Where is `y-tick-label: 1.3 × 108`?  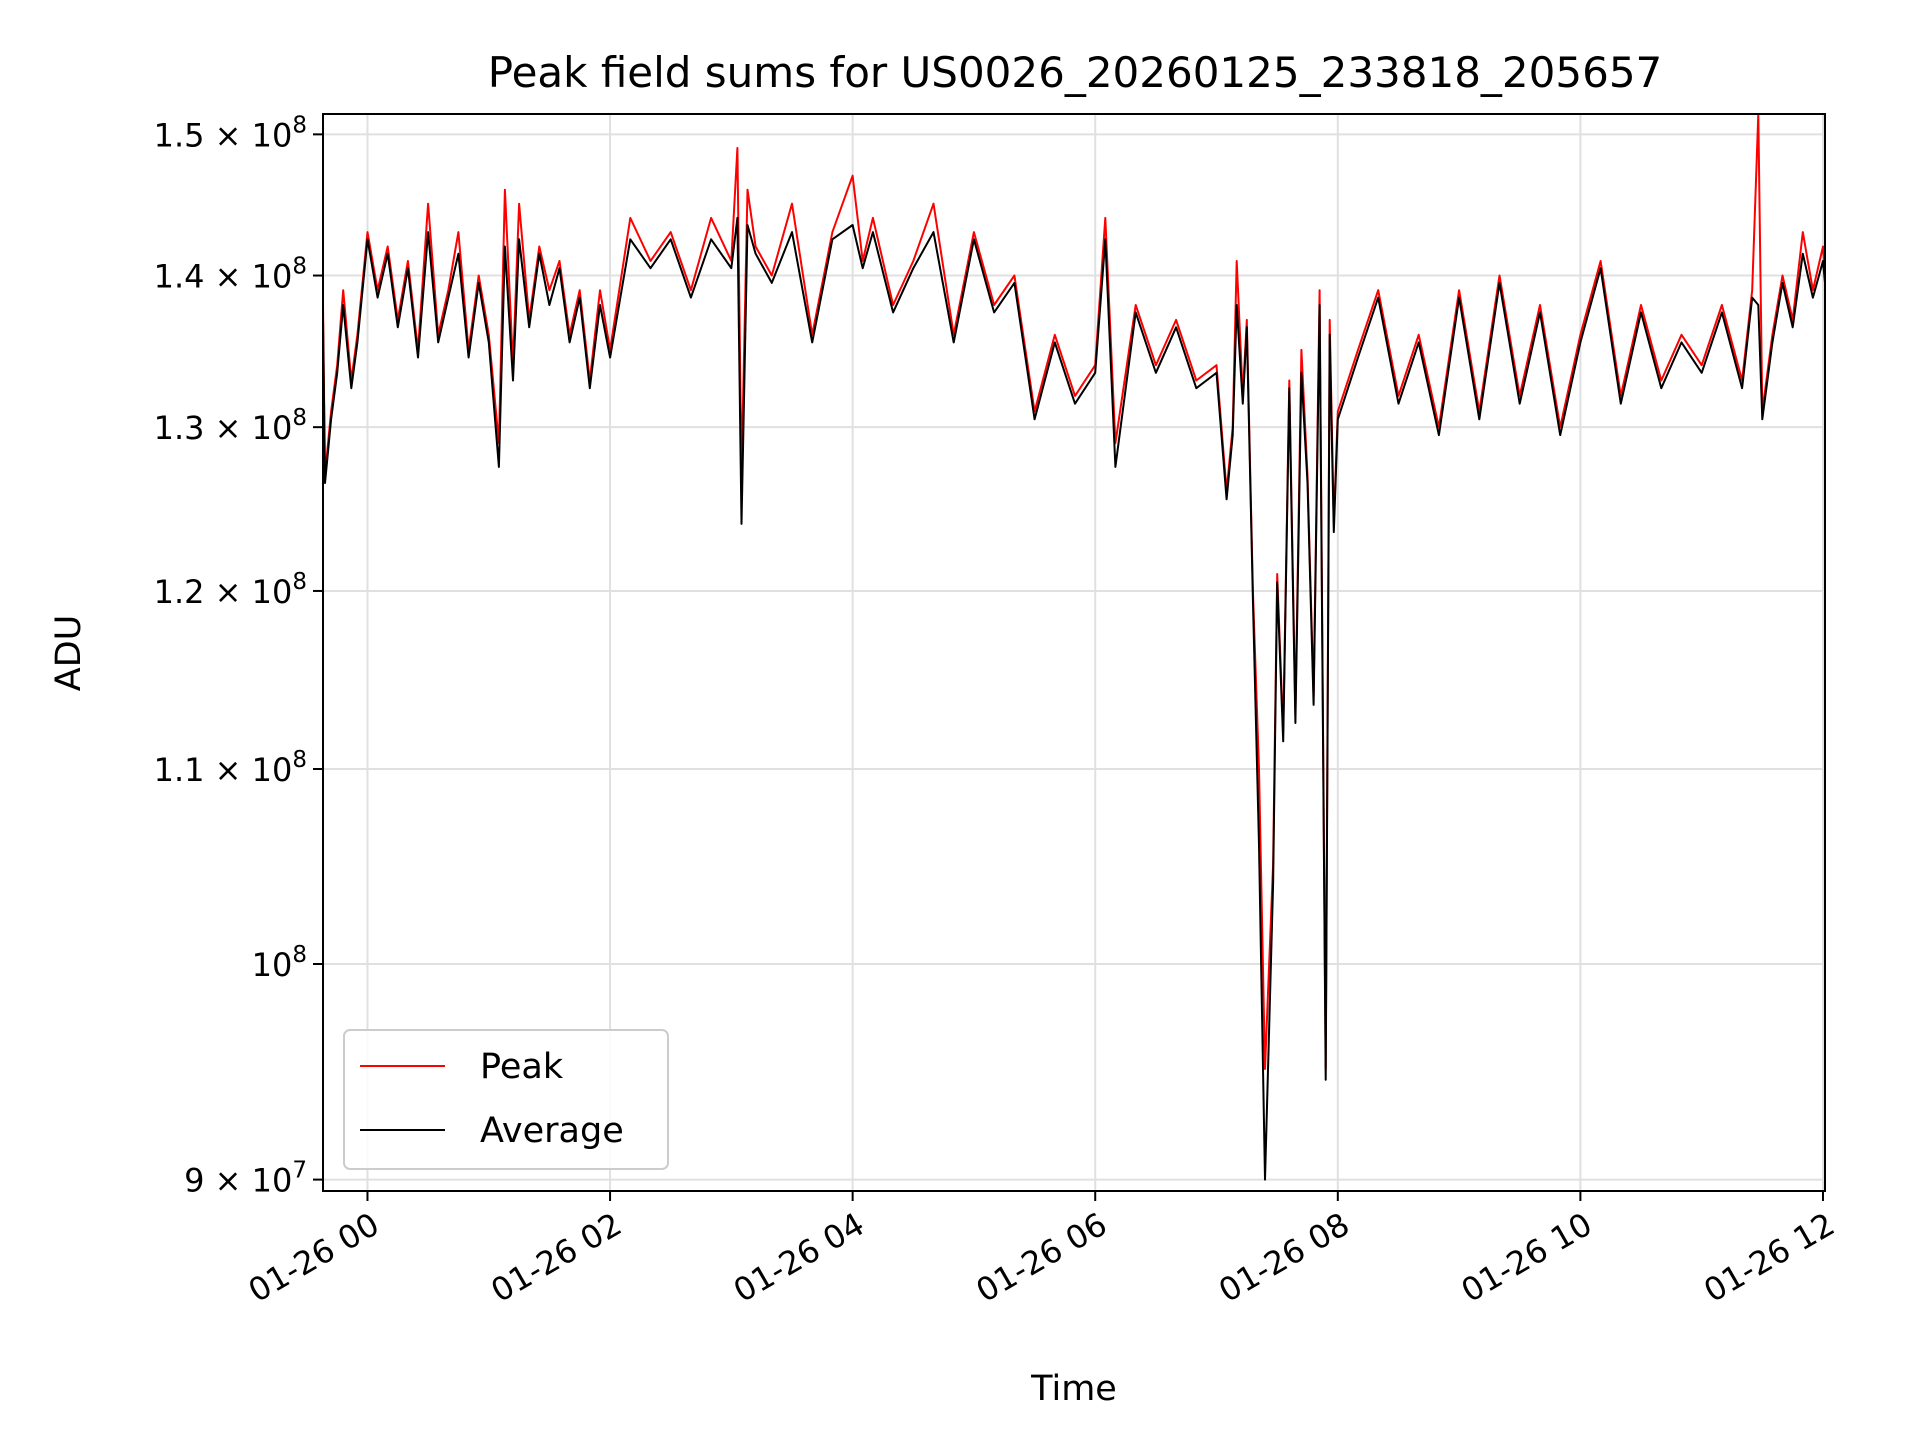
y-tick-label: 1.3 × 108 is located at coordinates (230, 426).